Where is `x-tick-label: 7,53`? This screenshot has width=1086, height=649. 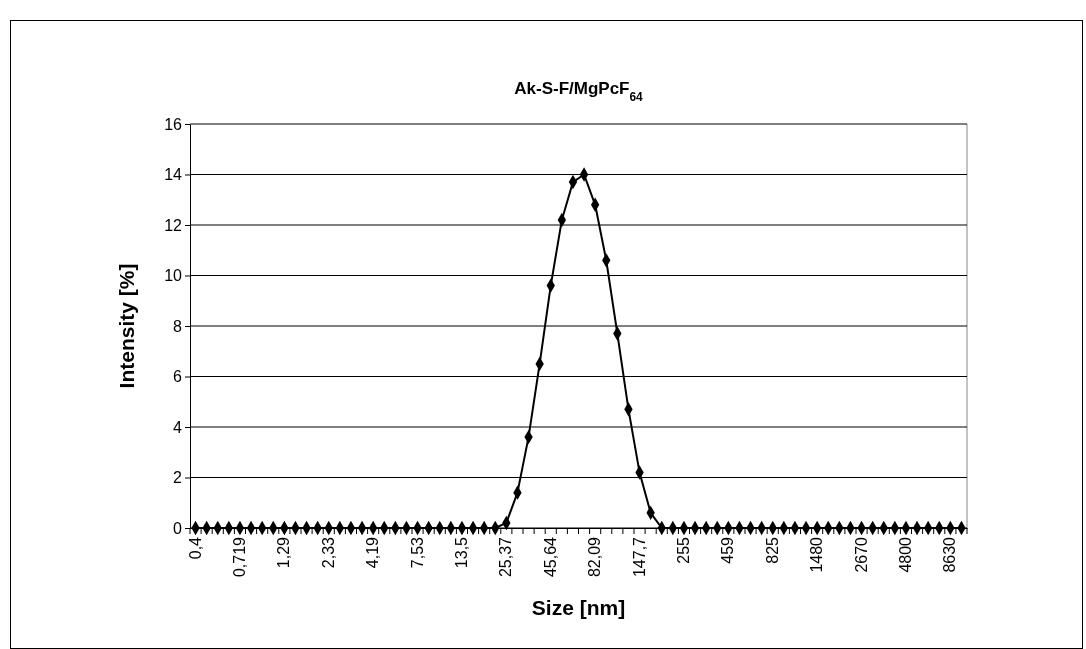 x-tick-label: 7,53 is located at coordinates (417, 552).